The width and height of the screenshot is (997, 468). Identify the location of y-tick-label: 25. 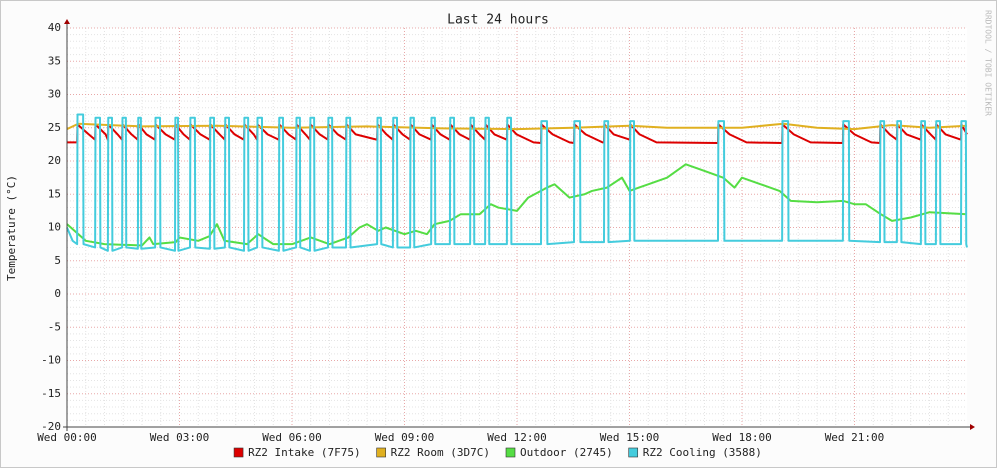
(54, 127).